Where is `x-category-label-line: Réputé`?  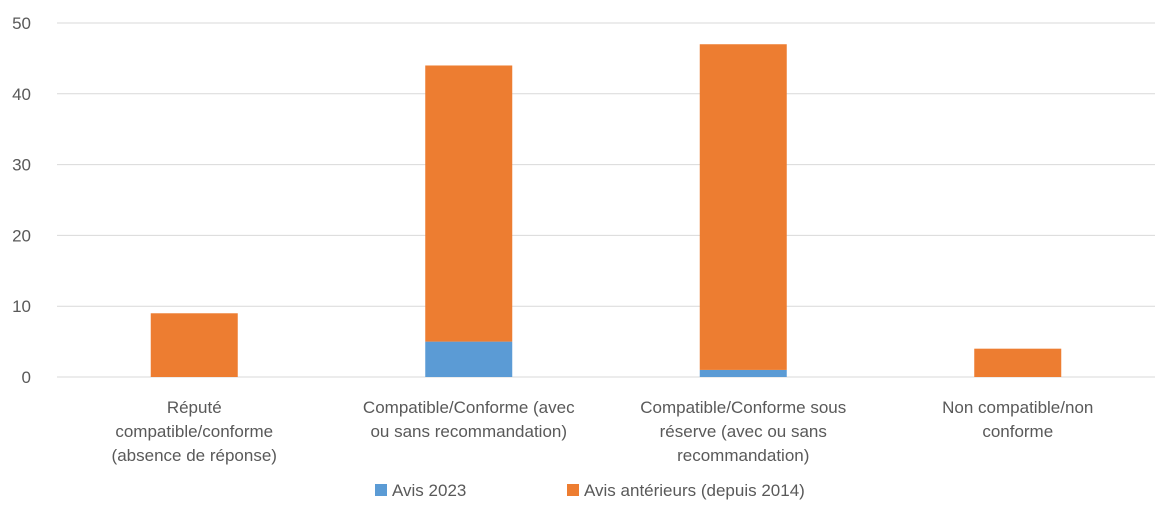
x-category-label-line: Réputé is located at coordinates (194, 407).